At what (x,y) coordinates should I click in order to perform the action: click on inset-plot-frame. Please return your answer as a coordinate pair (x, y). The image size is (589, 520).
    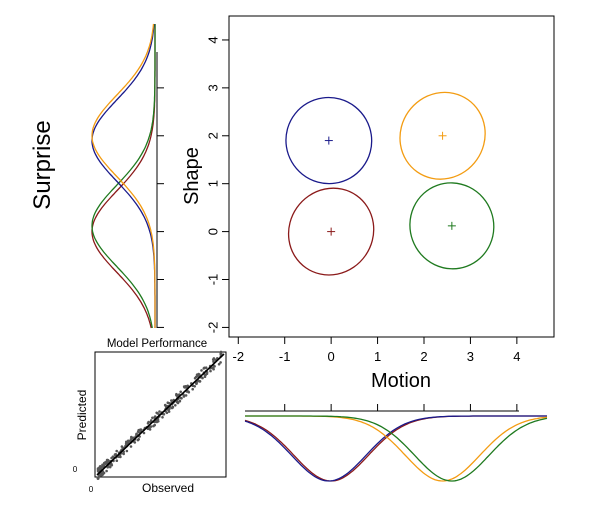
    Looking at the image, I should click on (160, 414).